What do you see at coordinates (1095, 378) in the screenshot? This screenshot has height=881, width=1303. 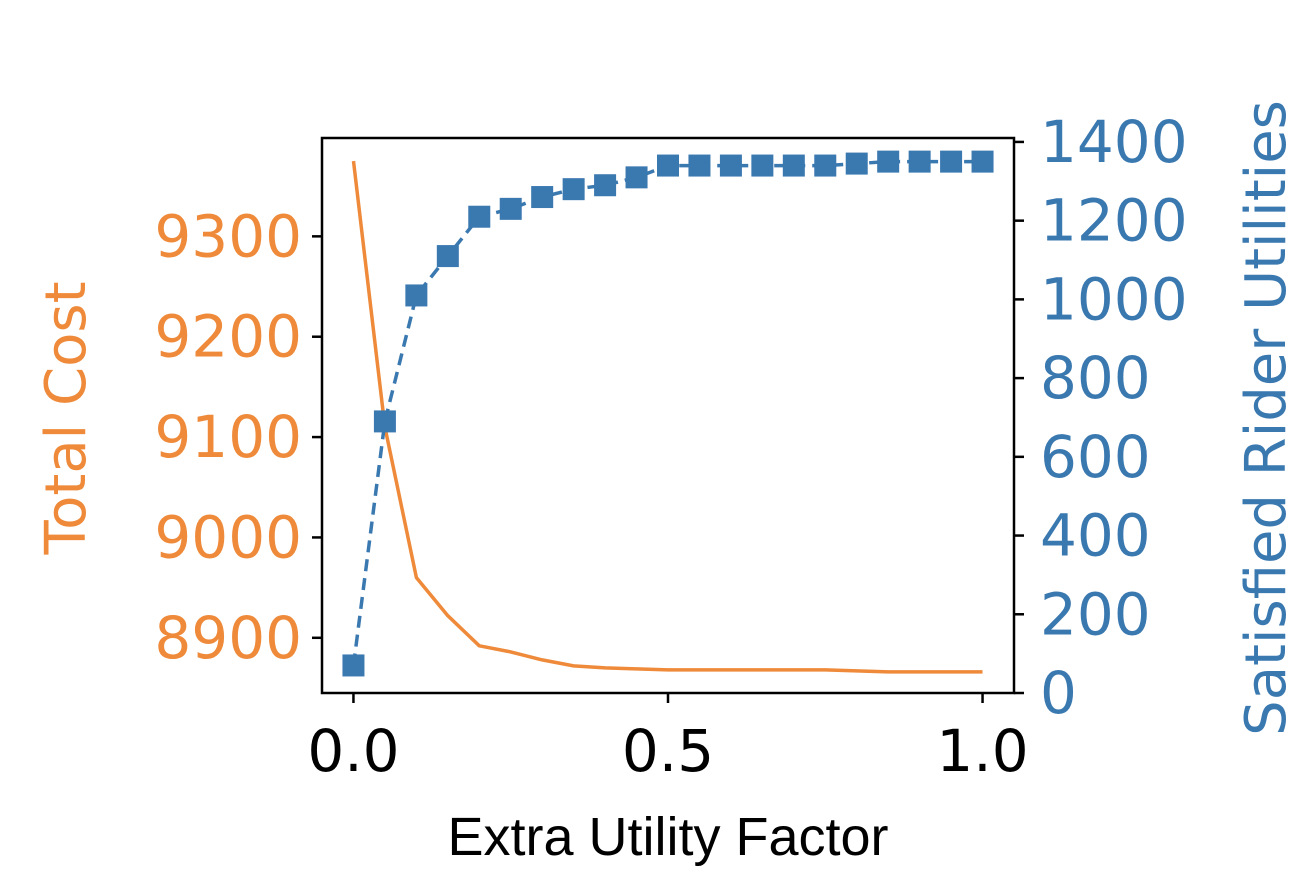 I see `right-tick-label: 800` at bounding box center [1095, 378].